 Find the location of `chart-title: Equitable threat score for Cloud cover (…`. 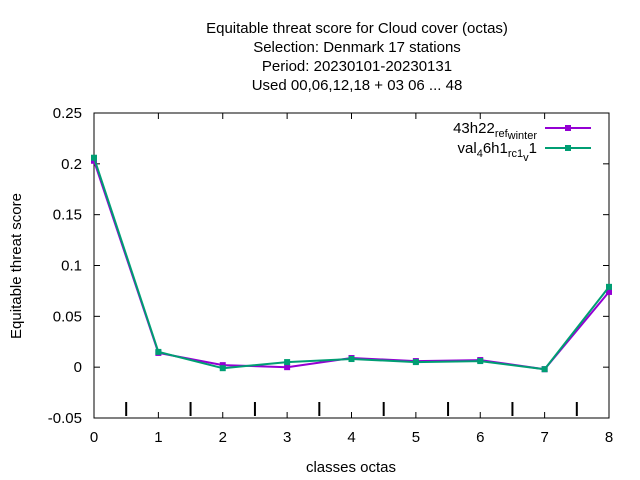

chart-title: Equitable threat score for Cloud cover (… is located at coordinates (357, 57).